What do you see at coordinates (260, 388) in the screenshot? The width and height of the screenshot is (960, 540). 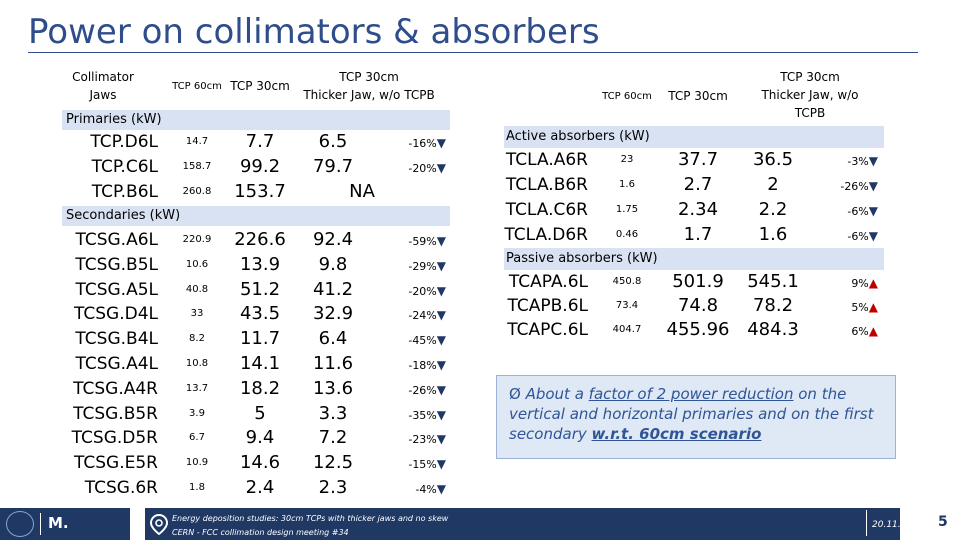 I see `value-tcp30: 18.2` at bounding box center [260, 388].